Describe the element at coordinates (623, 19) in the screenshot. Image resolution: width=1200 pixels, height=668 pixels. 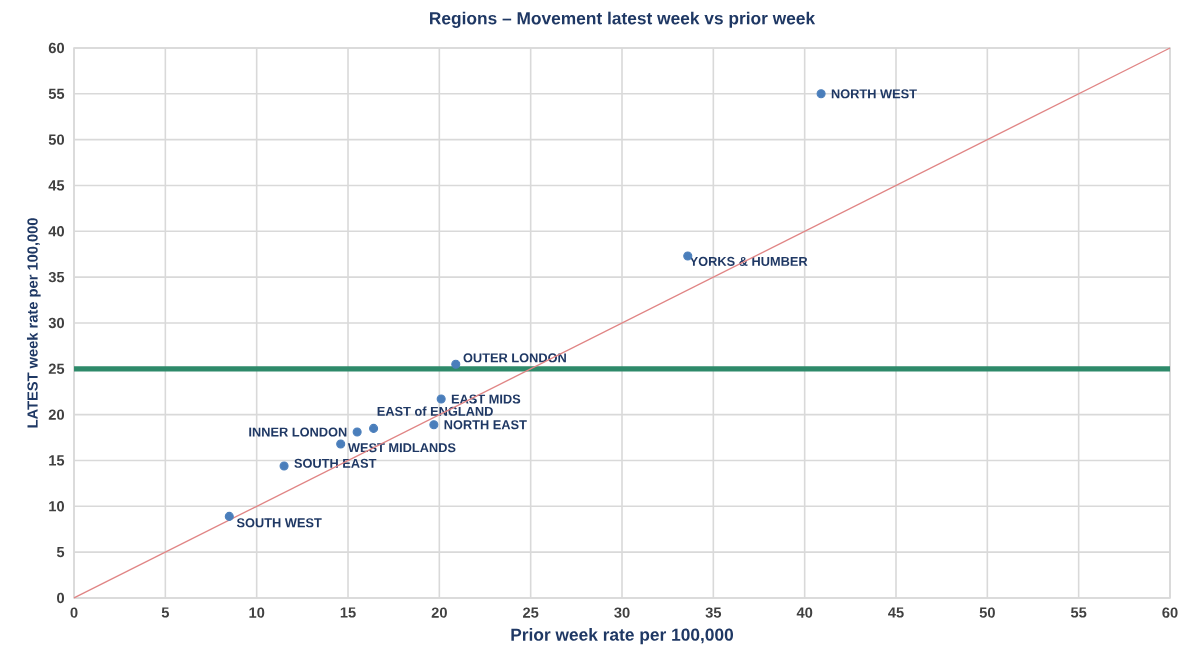
I see `chart-title: Regions – Movement latest week vs prior week` at that location.